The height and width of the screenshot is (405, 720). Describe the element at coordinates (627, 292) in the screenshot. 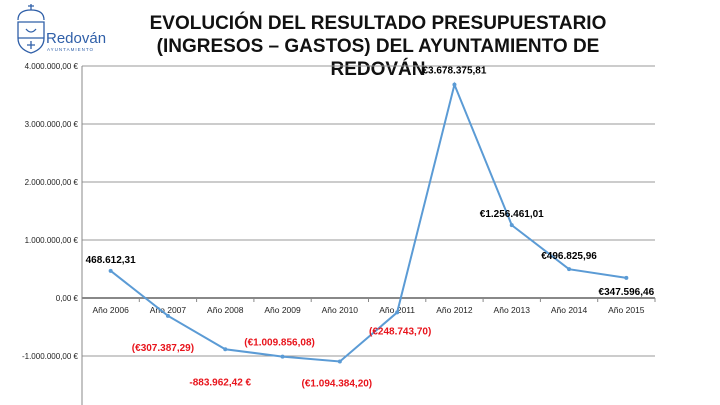

I see `data-label: €347.596,46` at that location.